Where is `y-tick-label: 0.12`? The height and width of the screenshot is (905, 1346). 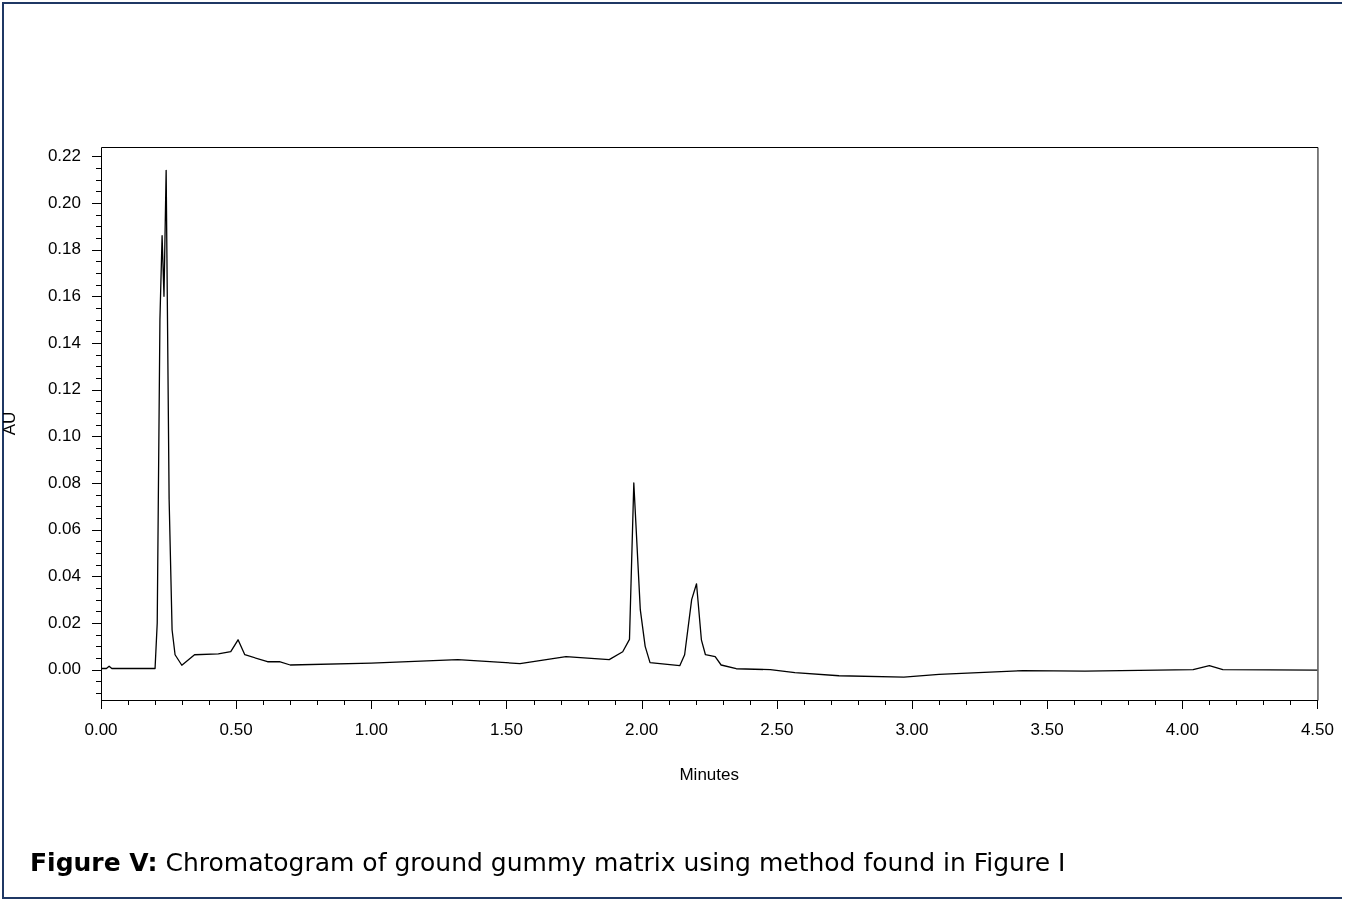
y-tick-label: 0.12 is located at coordinates (64, 389).